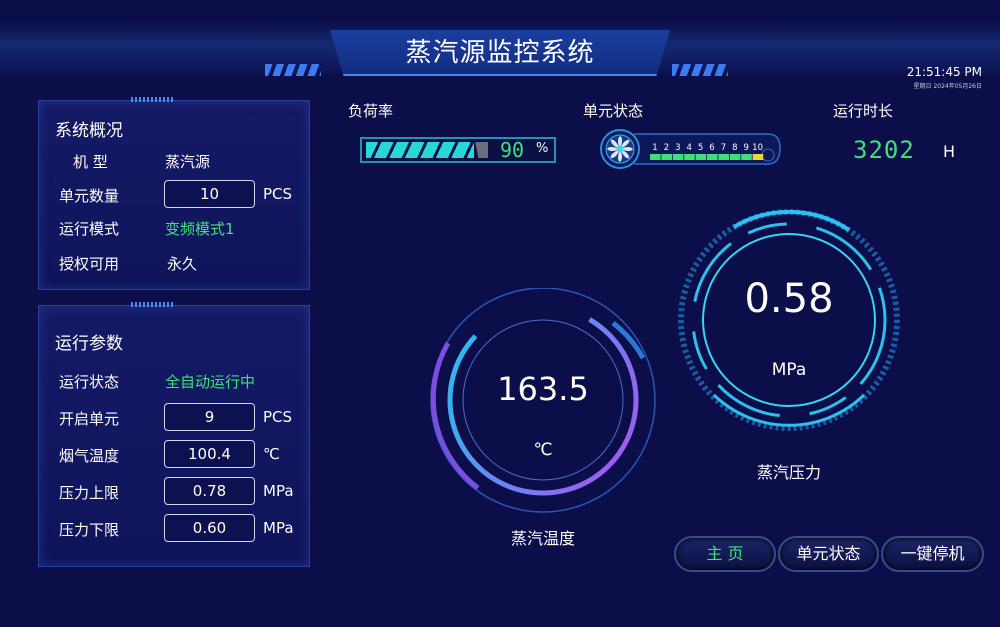  Describe the element at coordinates (788, 472) in the screenshot. I see `pressure-label: 蒸汽压力` at that location.